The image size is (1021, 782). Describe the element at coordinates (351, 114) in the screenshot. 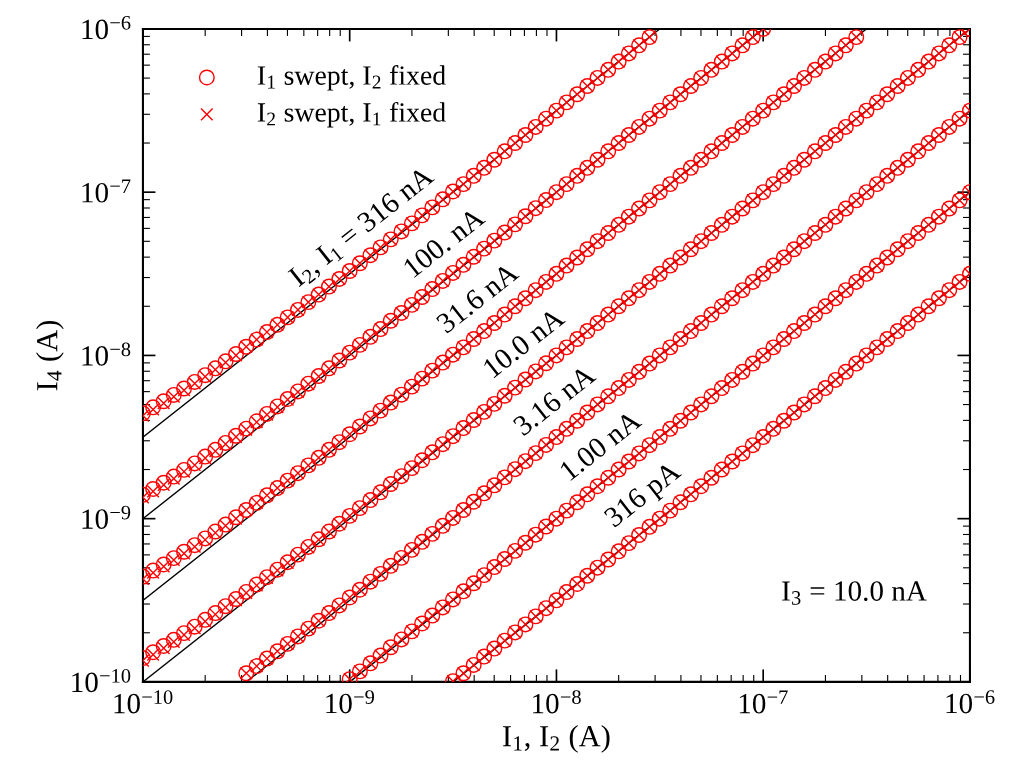

I see `legend-label: I$_{2}$ swept, I$_{1}$ fixed` at that location.